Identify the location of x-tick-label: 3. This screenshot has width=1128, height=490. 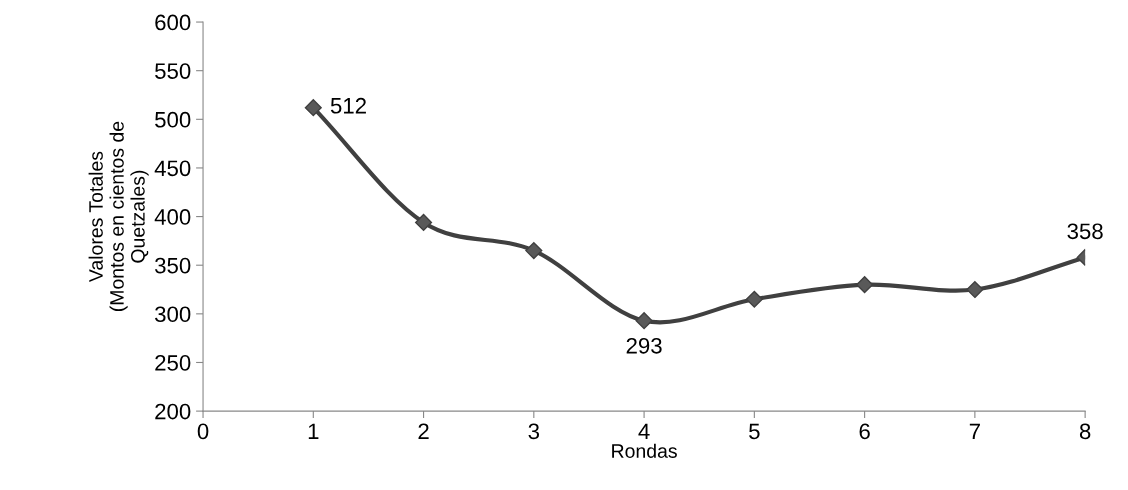
(534, 431).